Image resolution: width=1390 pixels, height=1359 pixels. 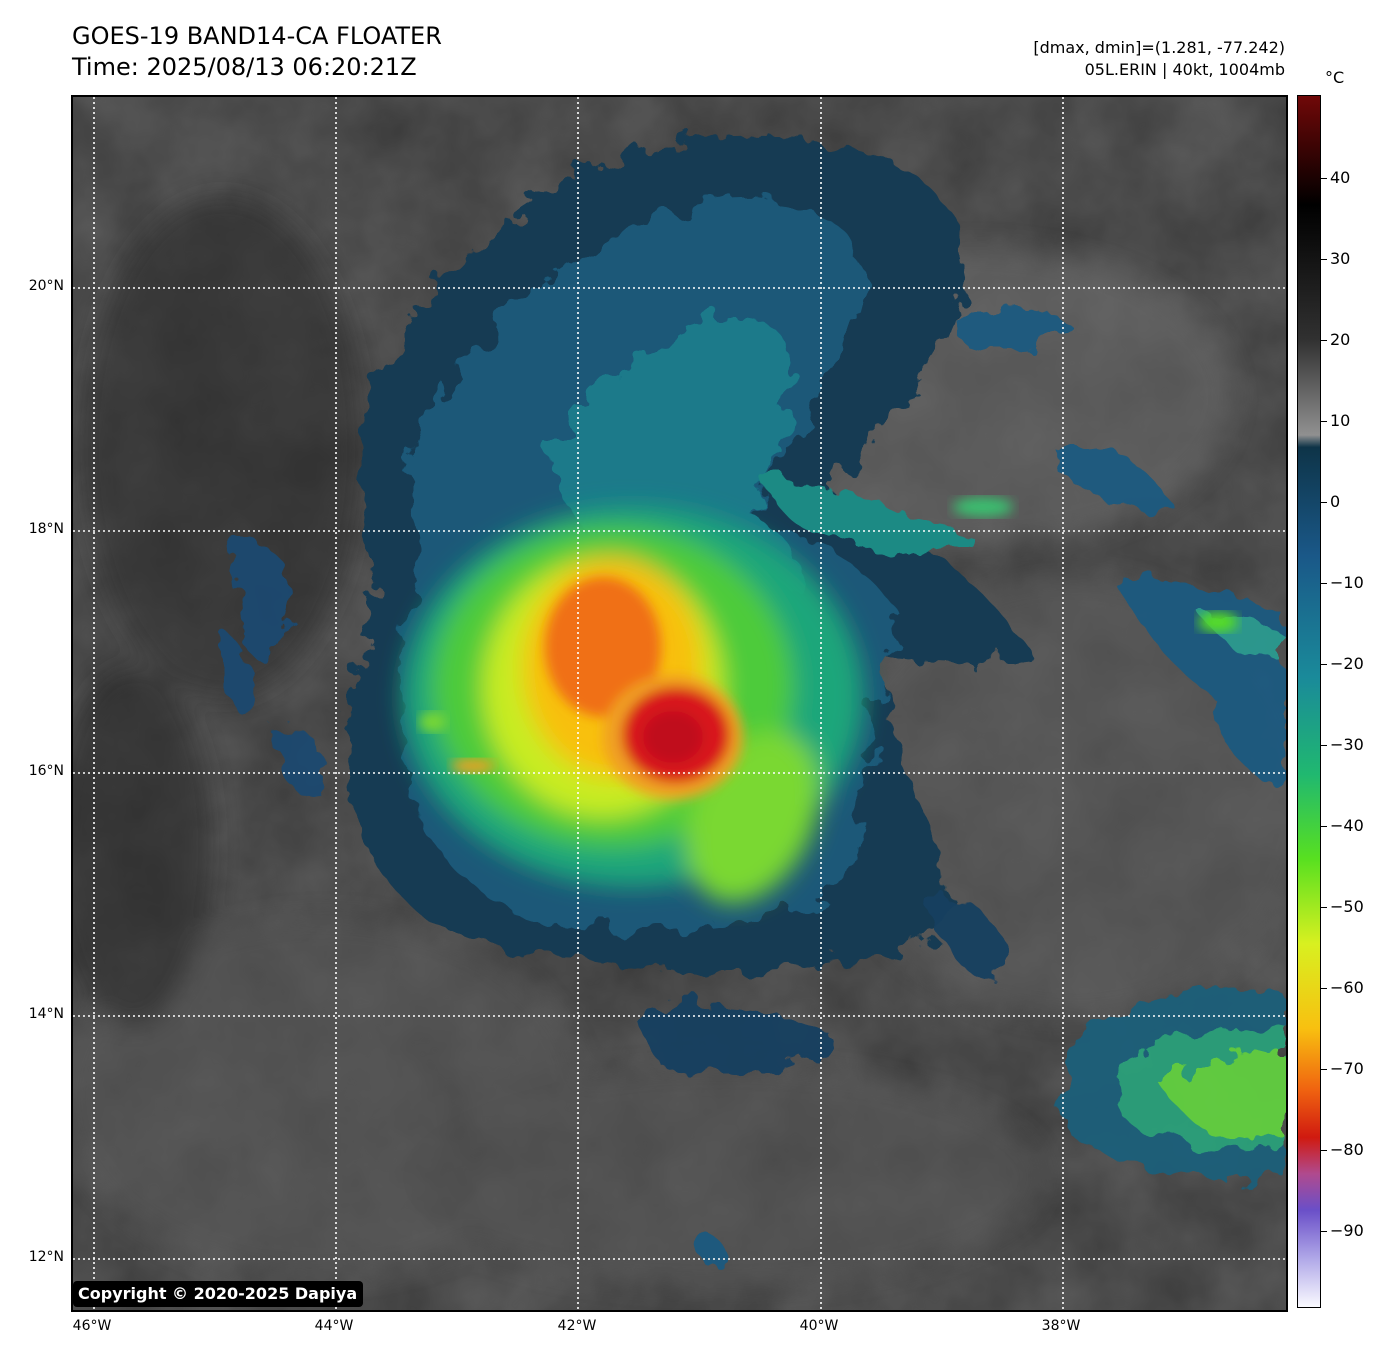 I want to click on colorbar-tick-label: −10, so click(x=1347, y=582).